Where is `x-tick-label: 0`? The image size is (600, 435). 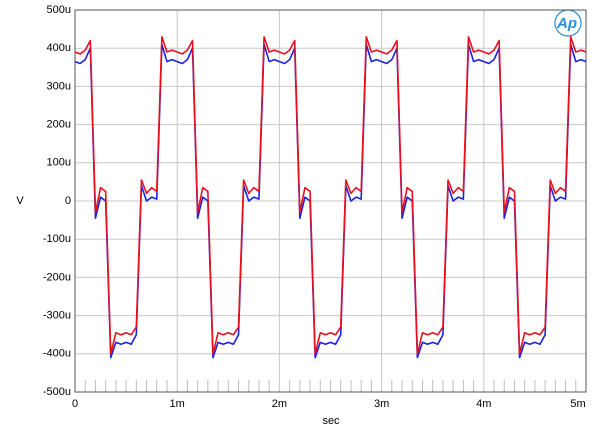
x-tick-label: 0 is located at coordinates (75, 404).